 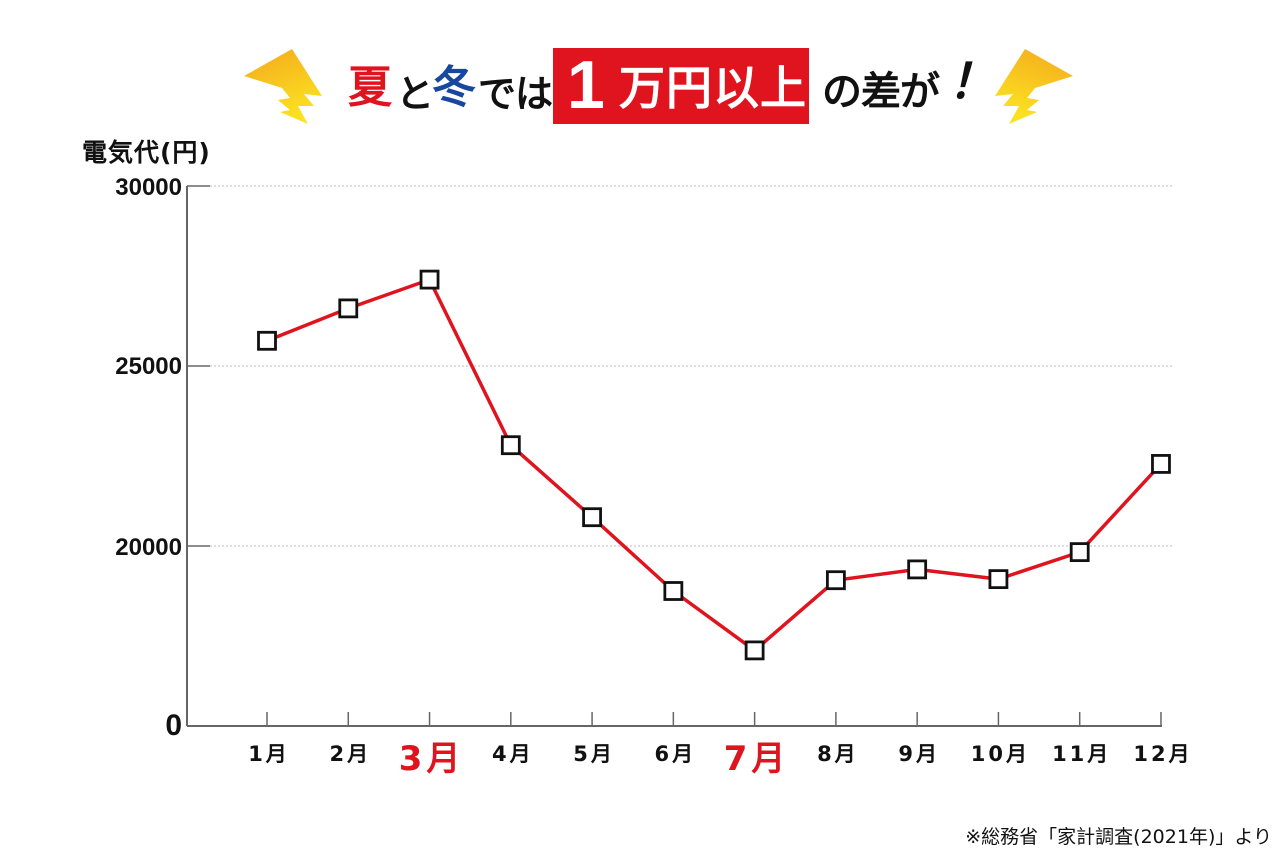 What do you see at coordinates (148, 187) in the screenshot?
I see `y-tick-30000: 30000` at bounding box center [148, 187].